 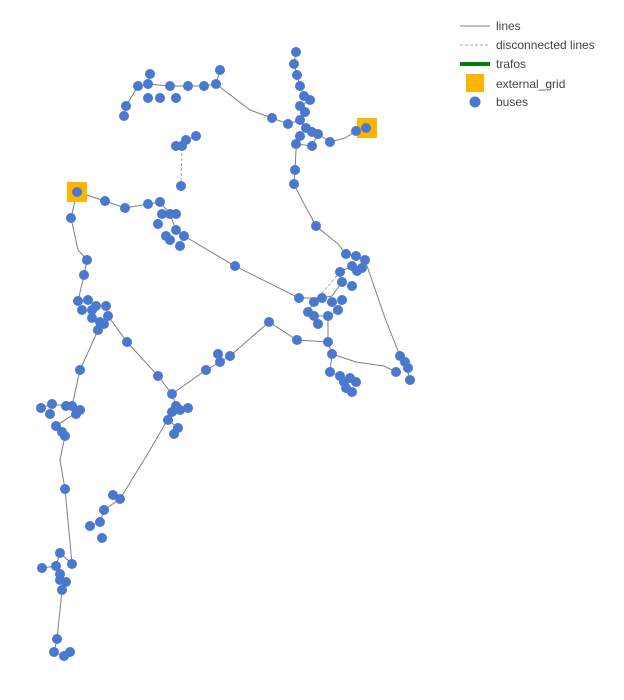 What do you see at coordinates (527, 45) in the screenshot?
I see `legend-item-disconnected-lines: disconnected lines` at bounding box center [527, 45].